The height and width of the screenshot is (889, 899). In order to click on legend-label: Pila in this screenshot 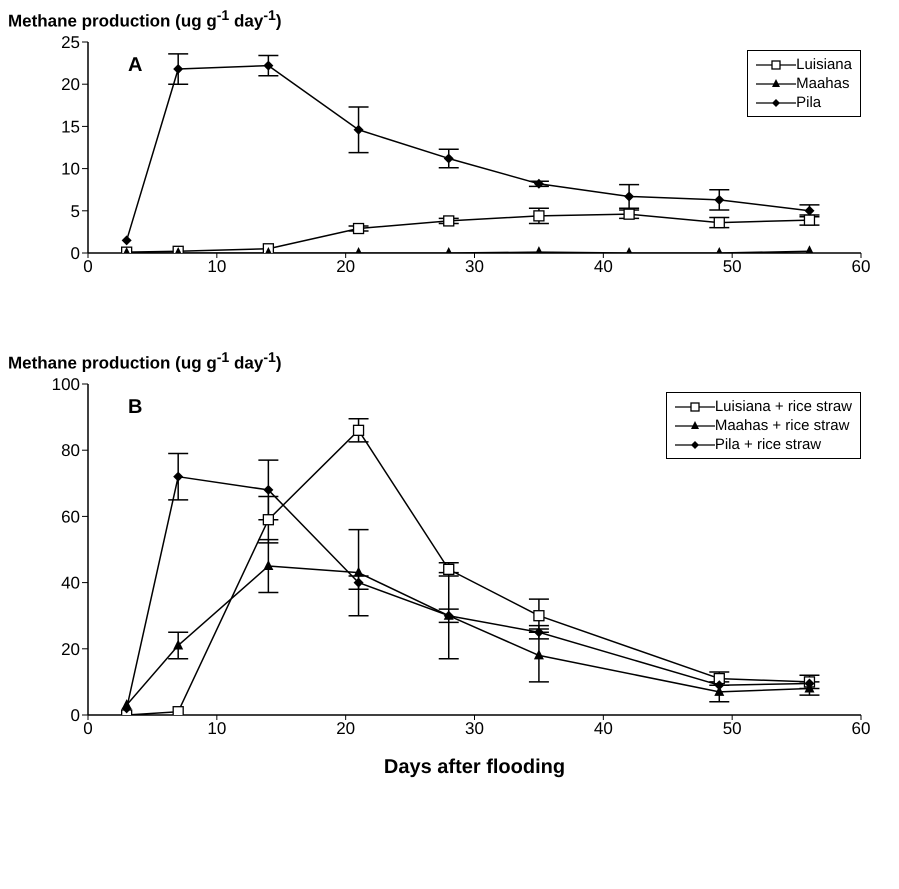, I will do `click(809, 102)`.